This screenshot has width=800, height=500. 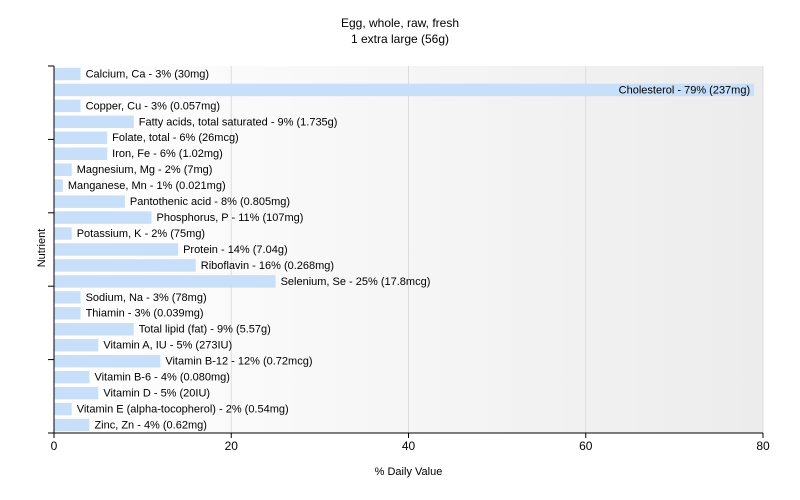 I want to click on bar-label: Total lipid (fat) - 9% (5.57g), so click(x=205, y=330).